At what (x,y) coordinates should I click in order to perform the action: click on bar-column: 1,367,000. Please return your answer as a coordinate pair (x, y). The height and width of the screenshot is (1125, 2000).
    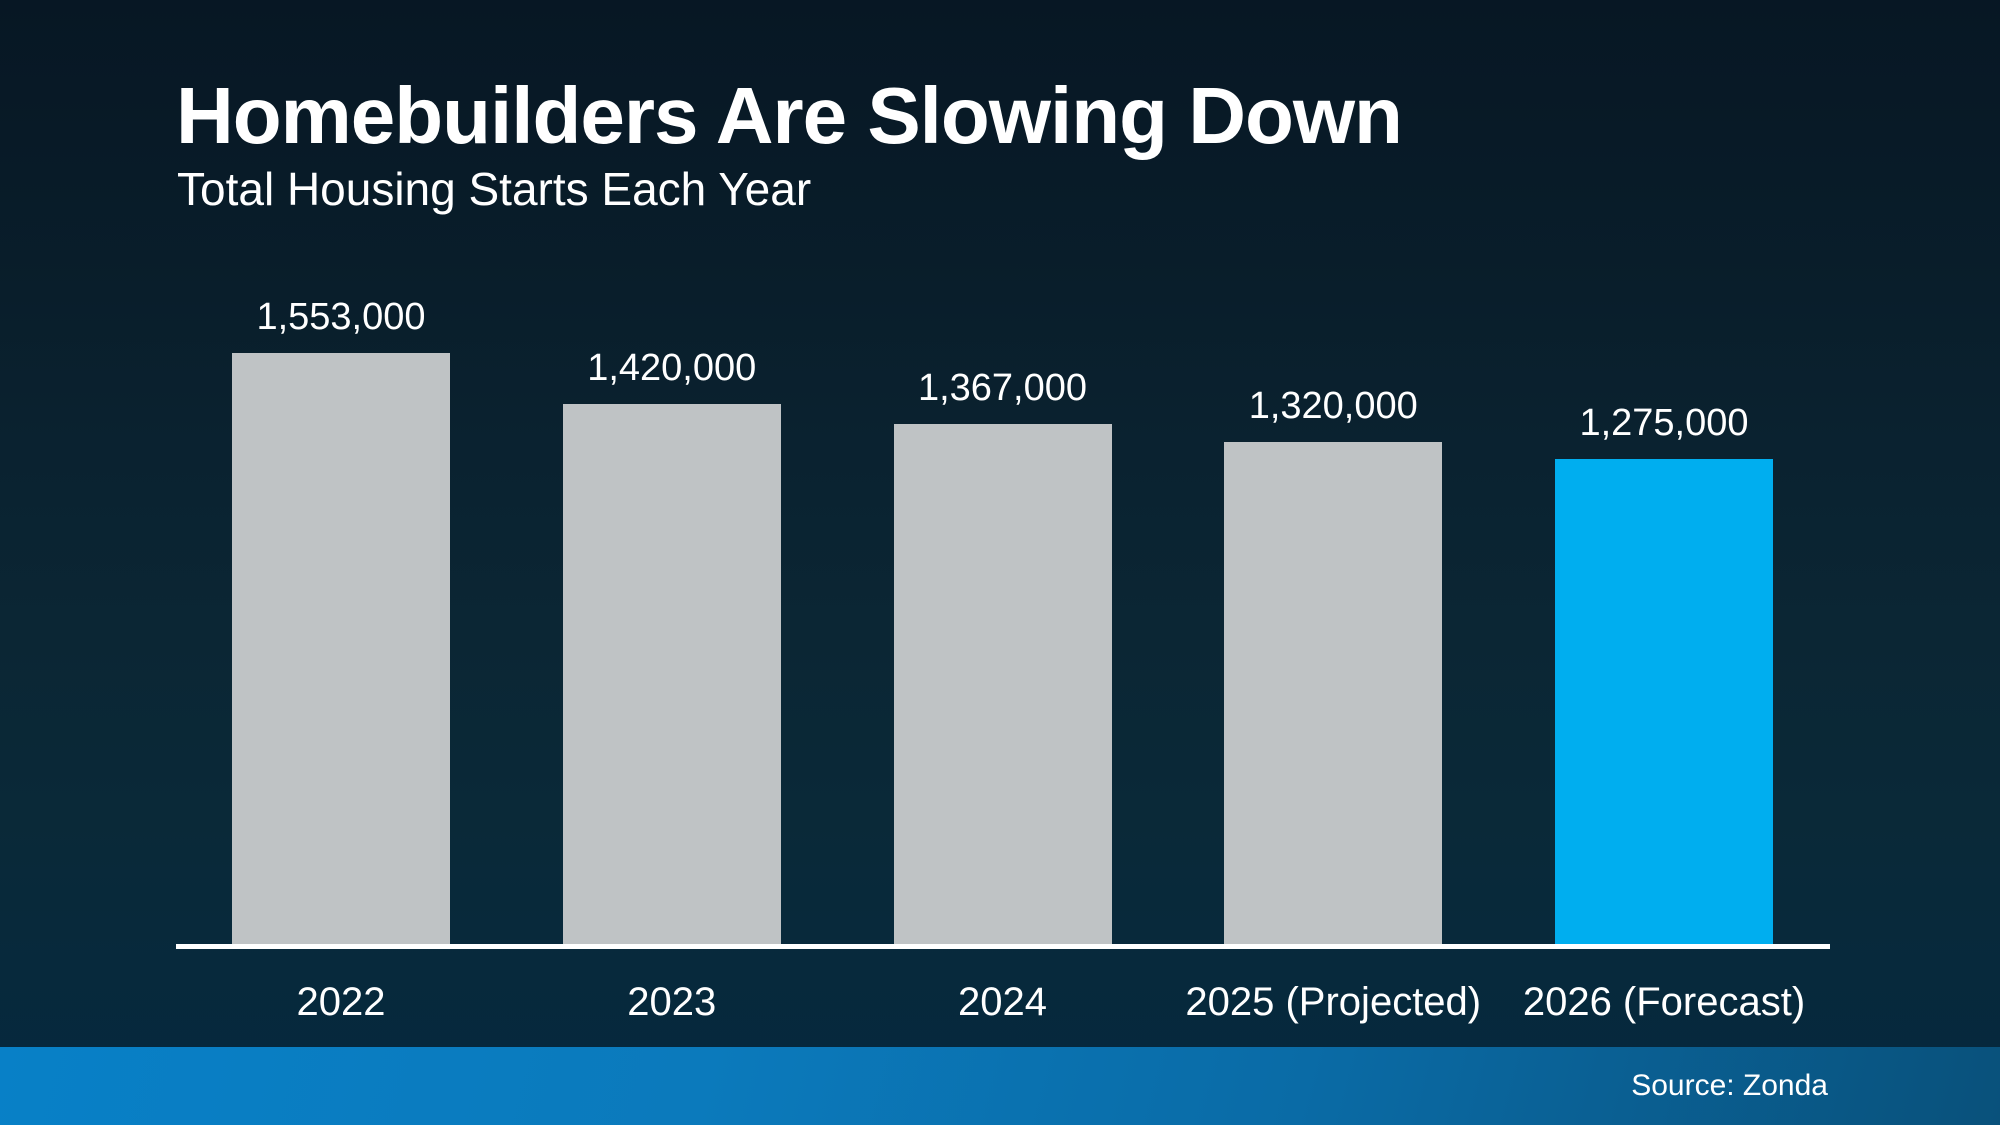
    Looking at the image, I should click on (1002, 656).